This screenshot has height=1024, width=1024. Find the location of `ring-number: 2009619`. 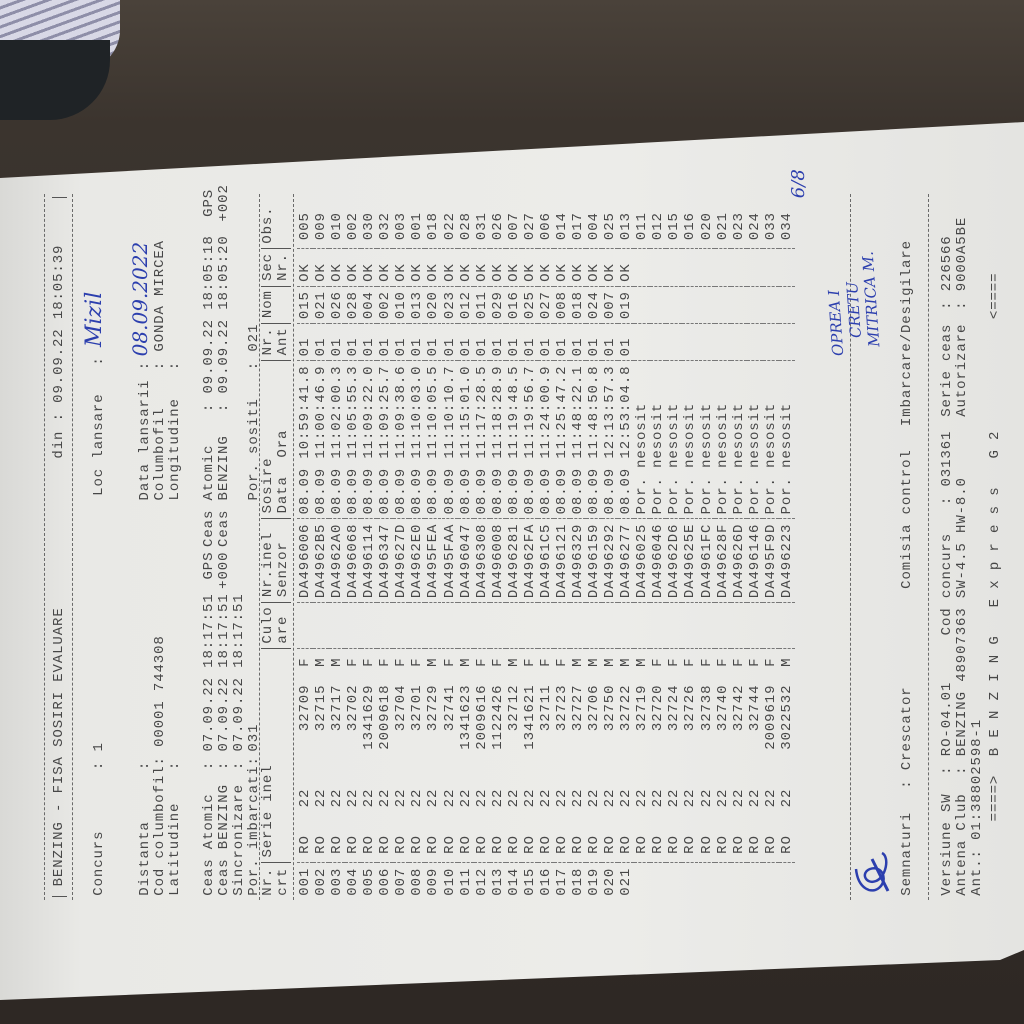

ring-number: 2009619 is located at coordinates (770, 717).